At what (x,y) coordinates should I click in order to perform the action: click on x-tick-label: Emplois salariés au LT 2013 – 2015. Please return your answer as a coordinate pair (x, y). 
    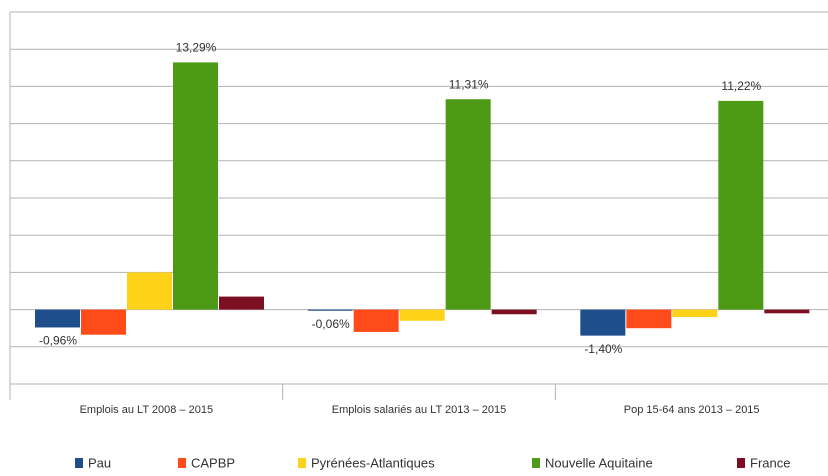
    Looking at the image, I should click on (419, 410).